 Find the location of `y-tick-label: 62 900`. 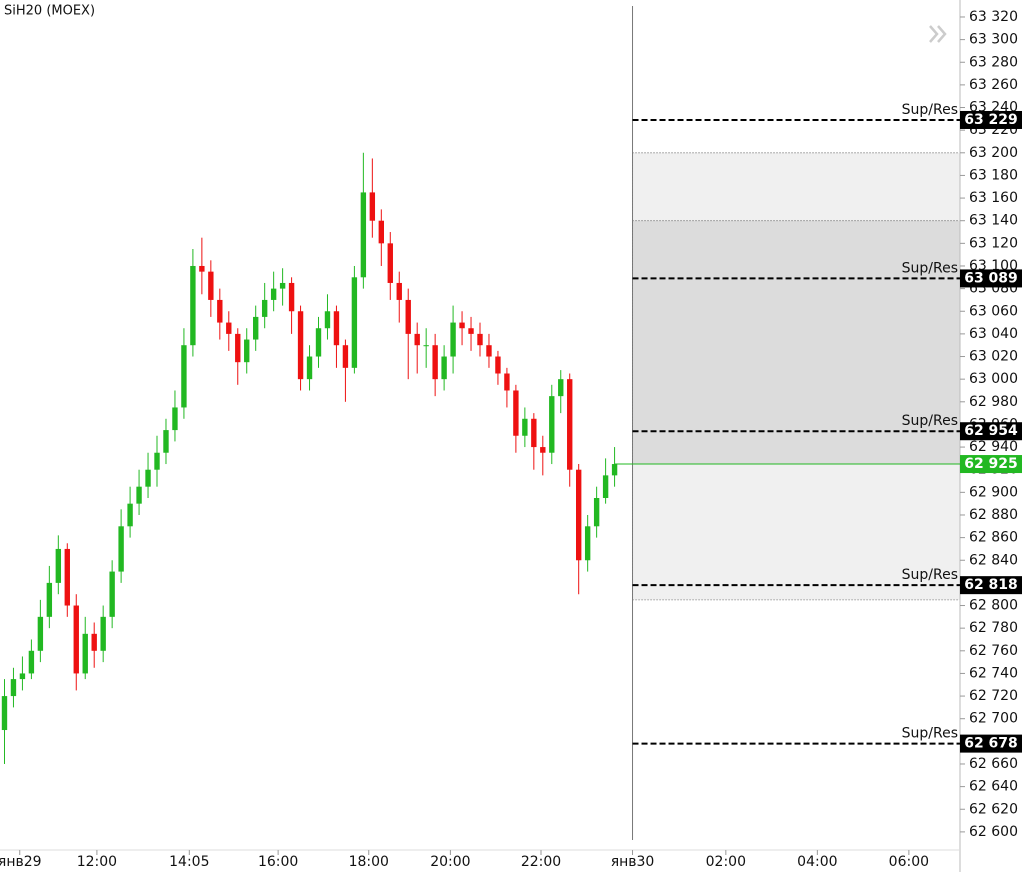

y-tick-label: 62 900 is located at coordinates (993, 492).